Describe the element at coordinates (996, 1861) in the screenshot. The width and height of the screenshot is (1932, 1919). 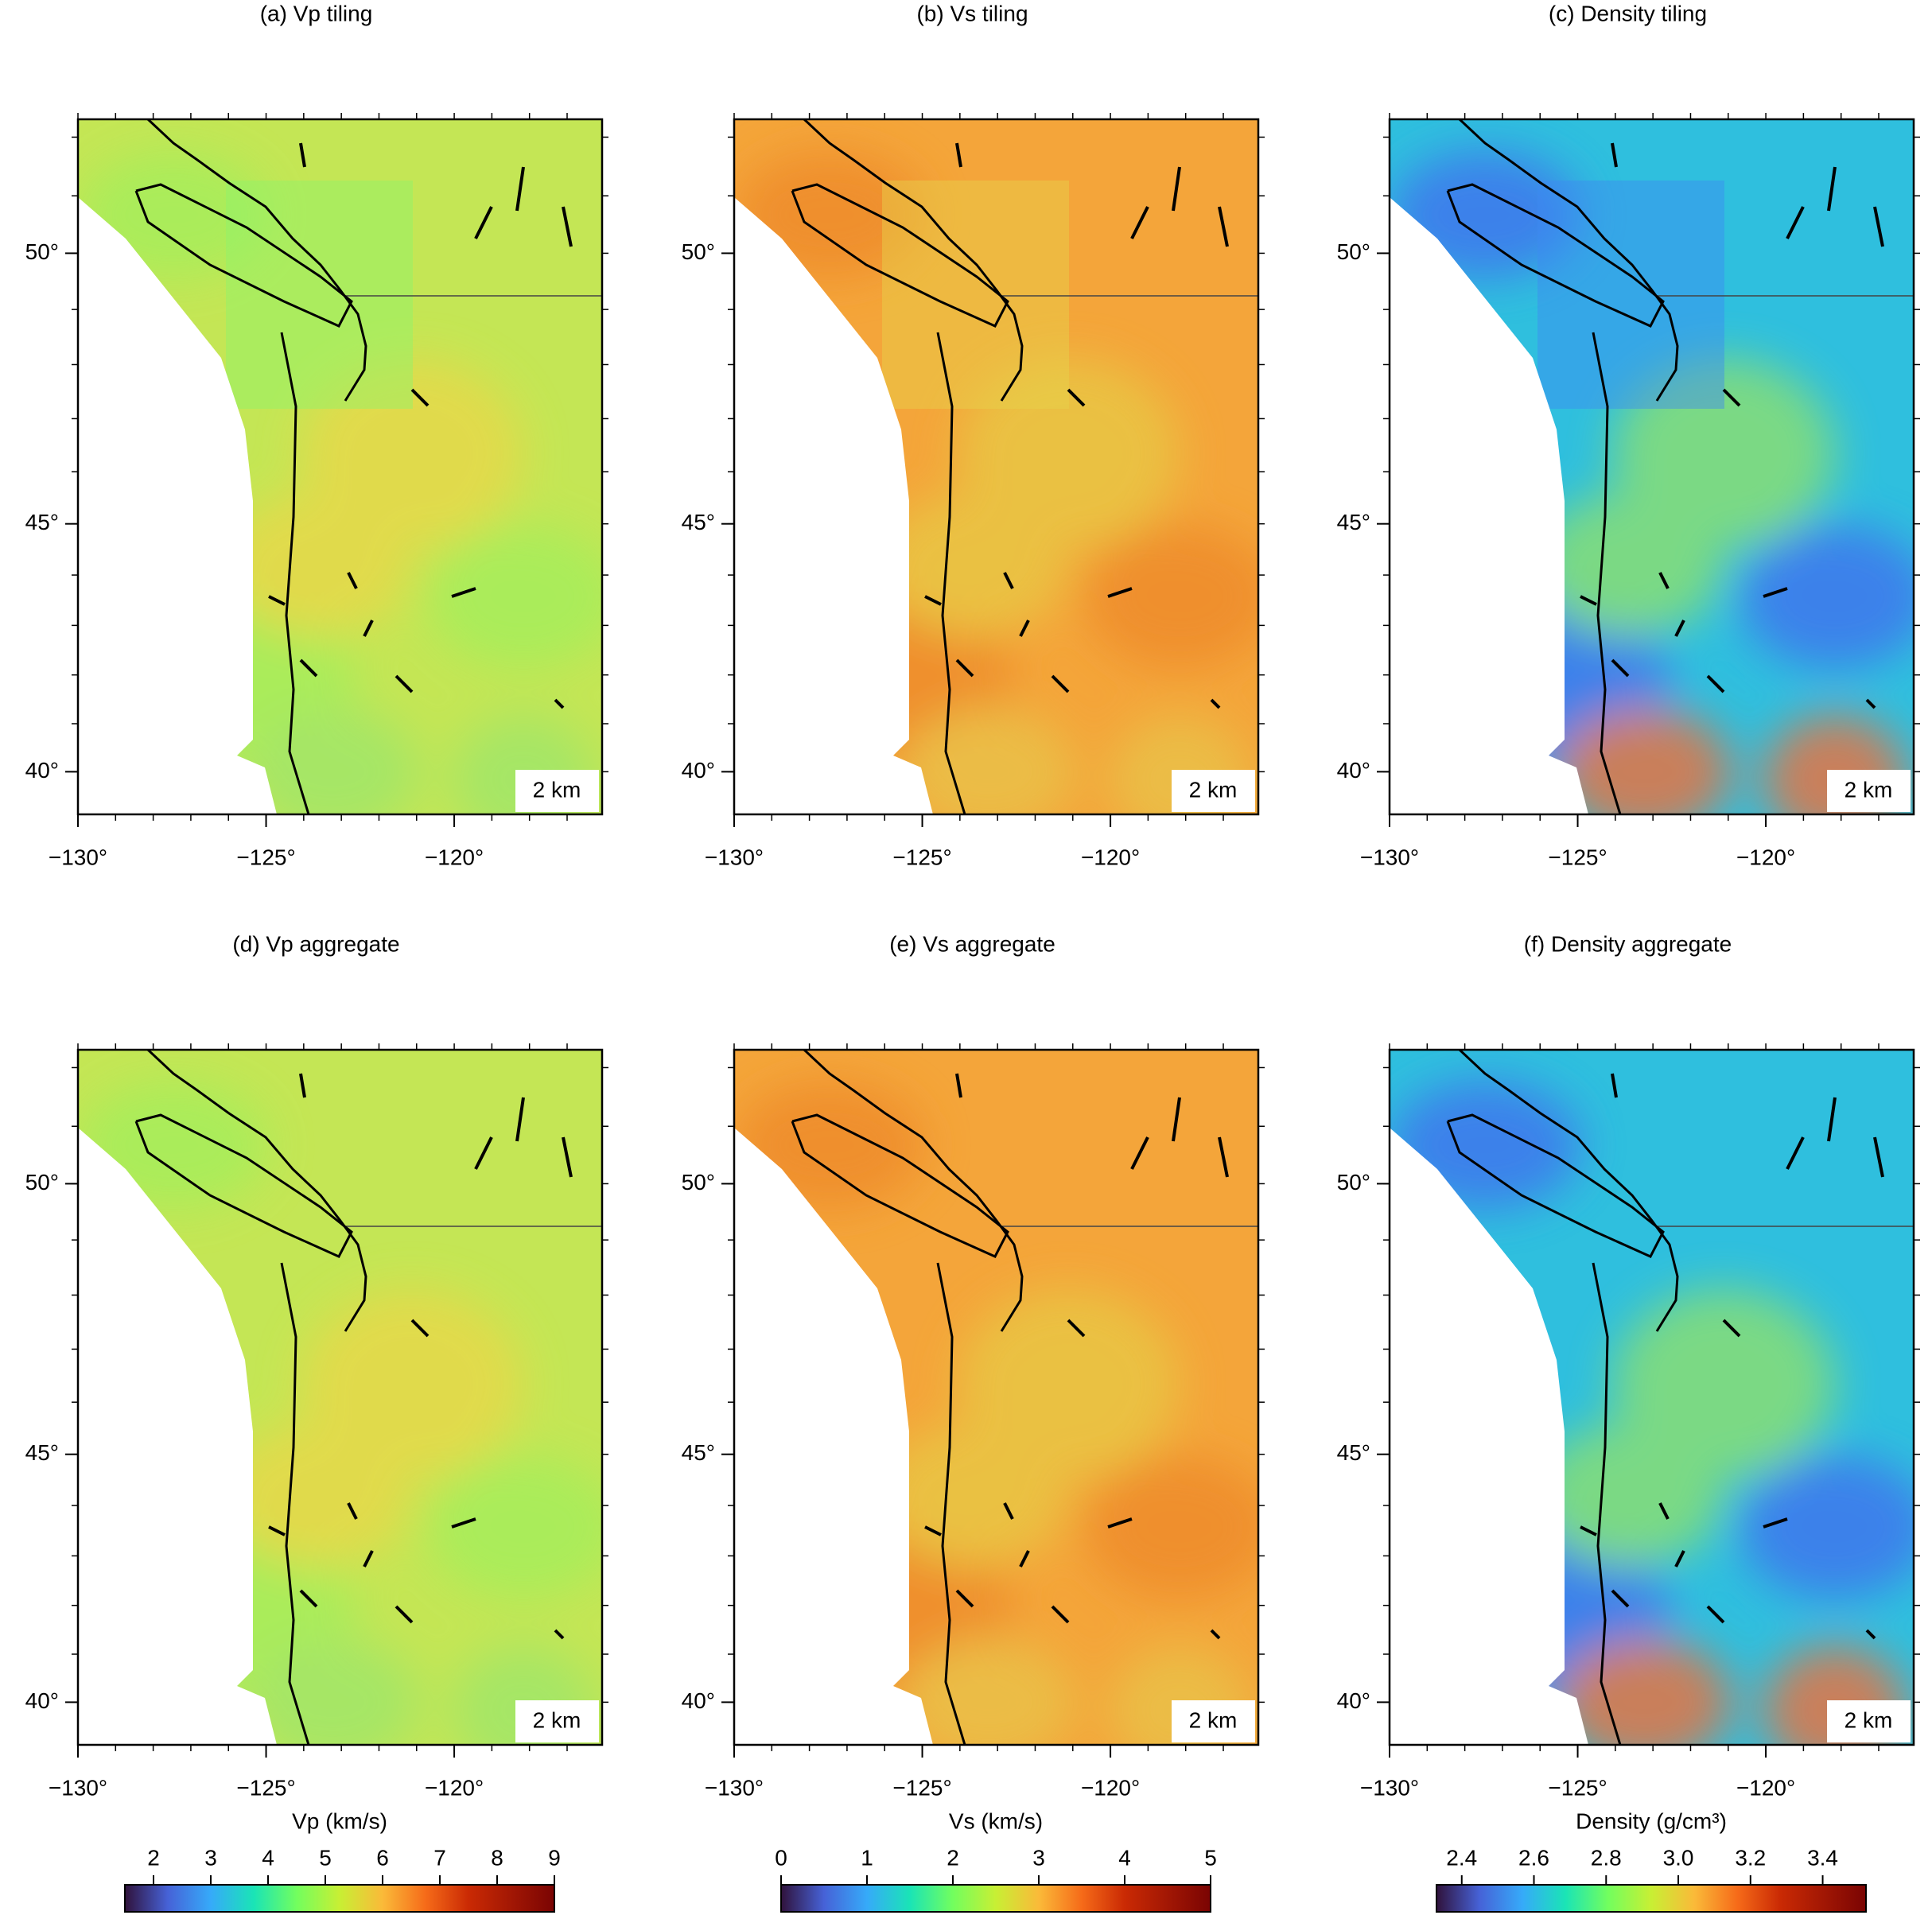
I see `colorbar: Vs (km/s) 0 1 2 3 4 5` at that location.